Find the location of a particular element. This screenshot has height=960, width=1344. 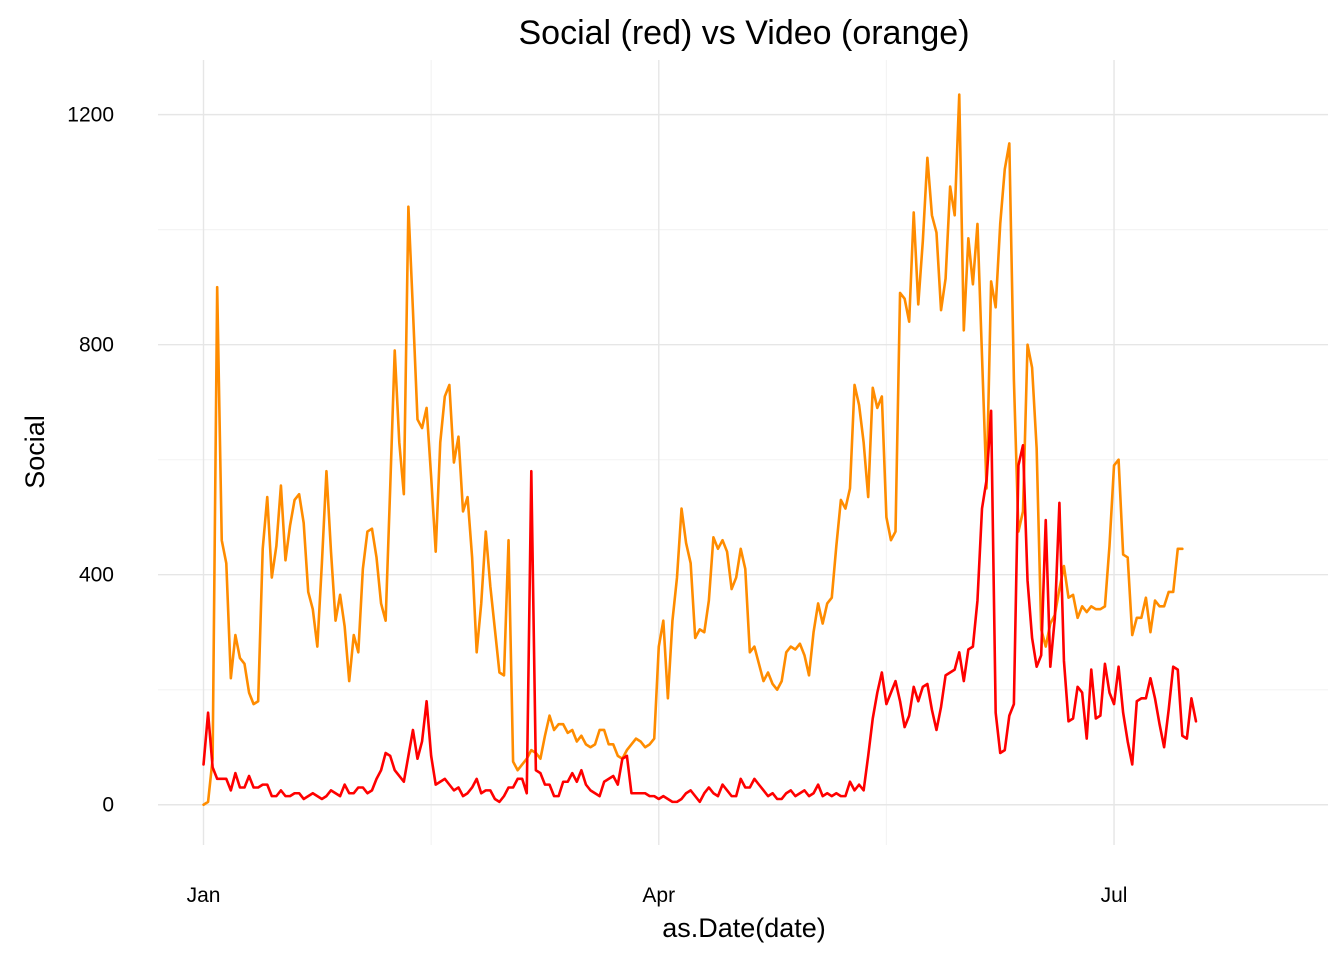

chart-title: Social (red) vs Video (orange) is located at coordinates (743, 33).